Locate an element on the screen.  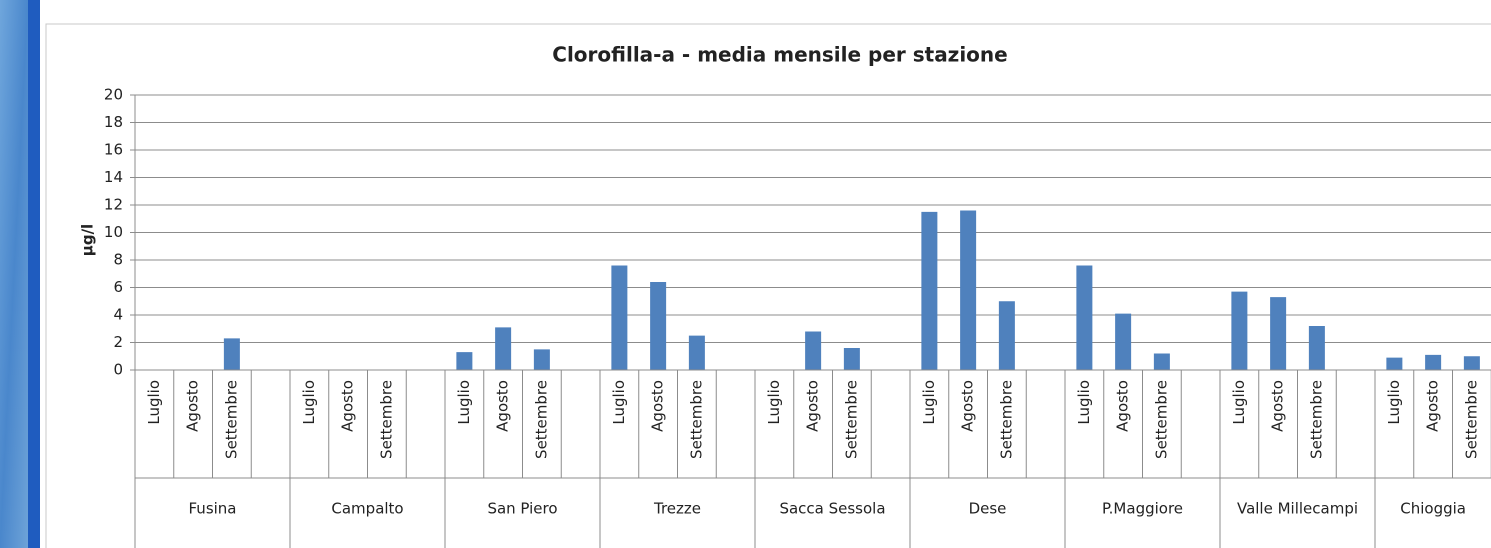
y-tick-label: 8 is located at coordinates (118, 260).